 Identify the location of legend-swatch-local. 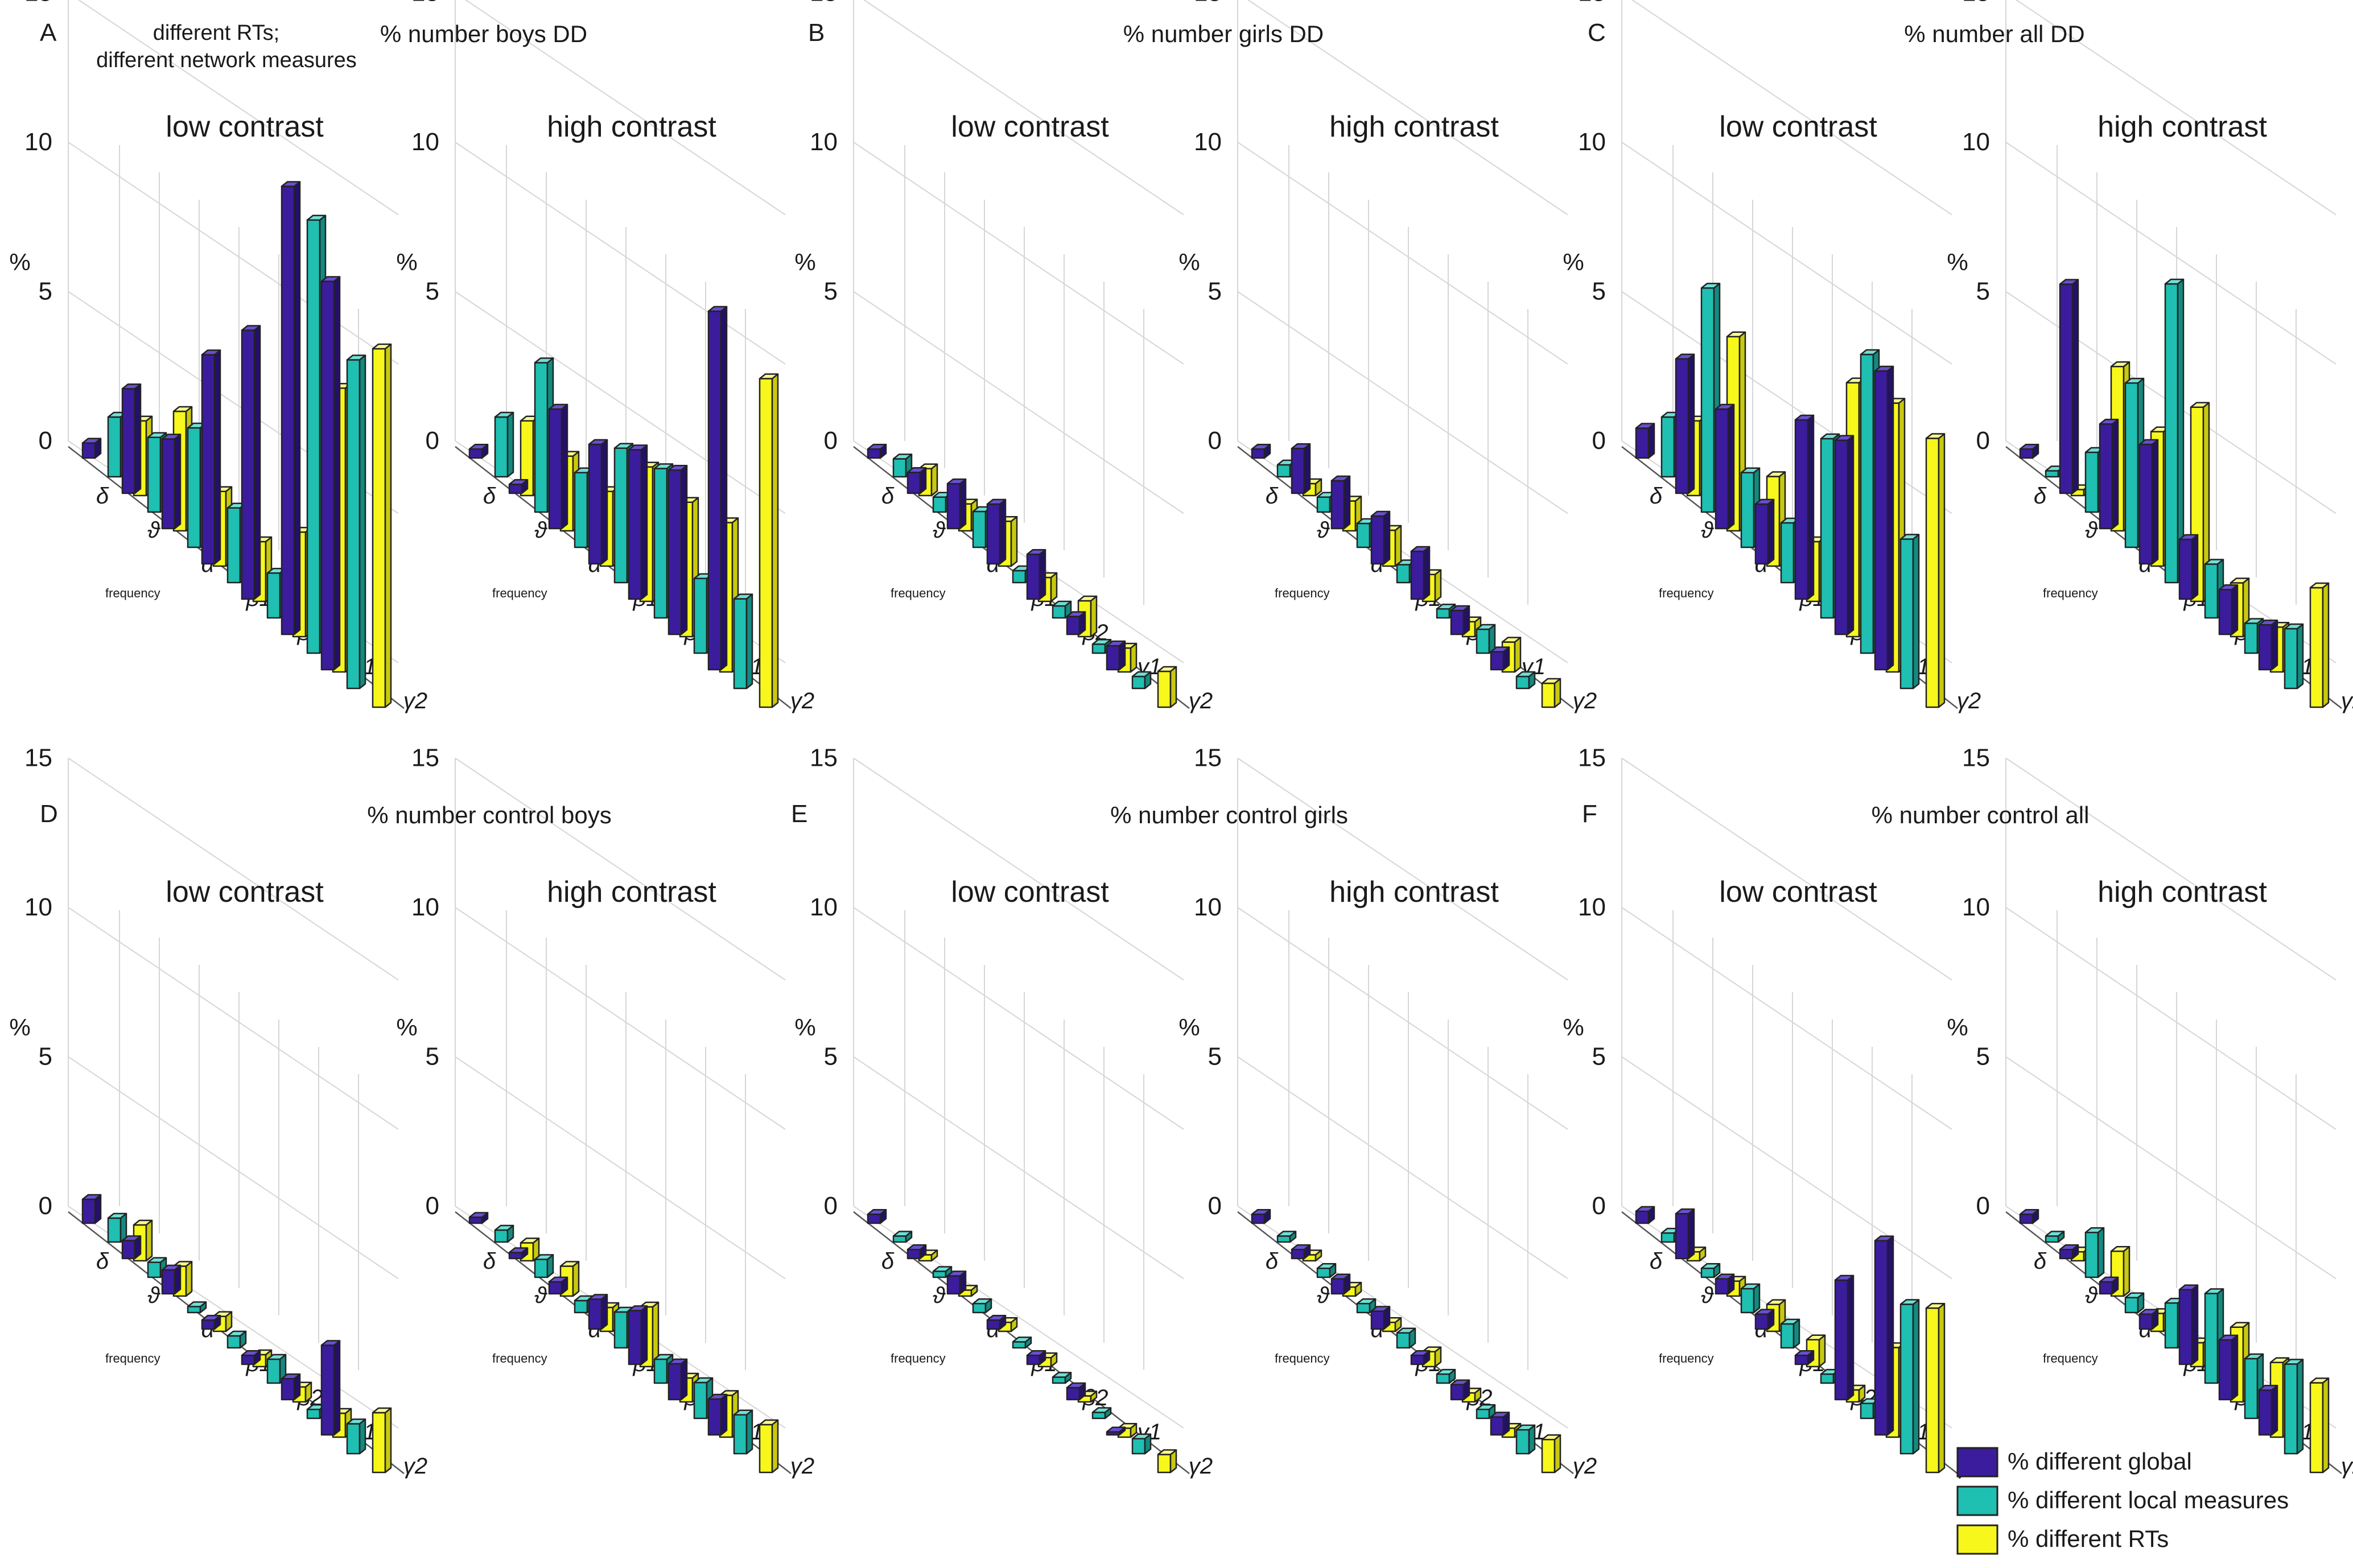
(1977, 1501).